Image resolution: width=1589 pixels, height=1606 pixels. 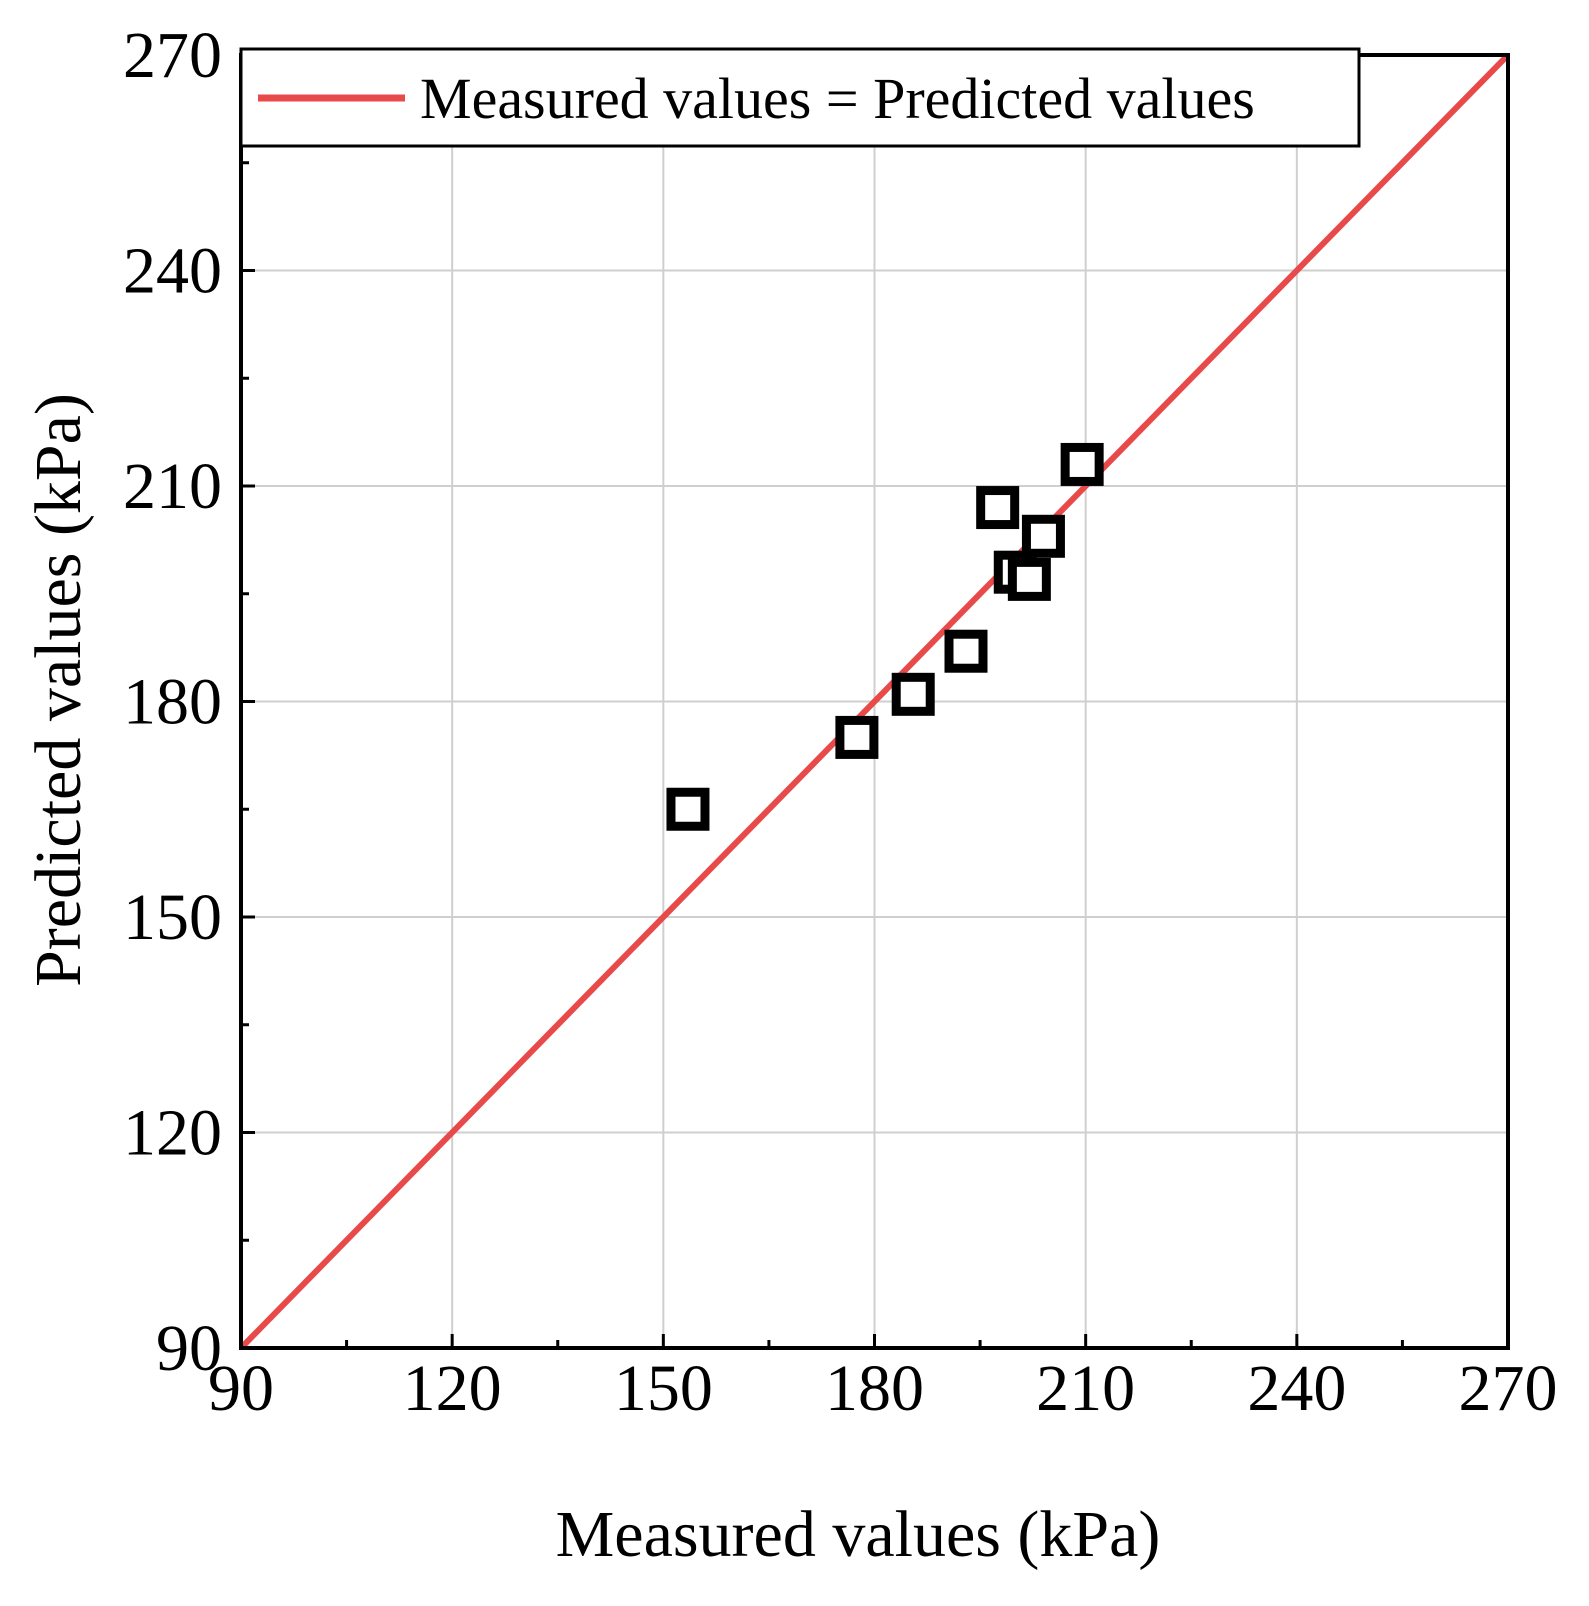 What do you see at coordinates (172, 486) in the screenshot?
I see `y-tick-label-210: 210` at bounding box center [172, 486].